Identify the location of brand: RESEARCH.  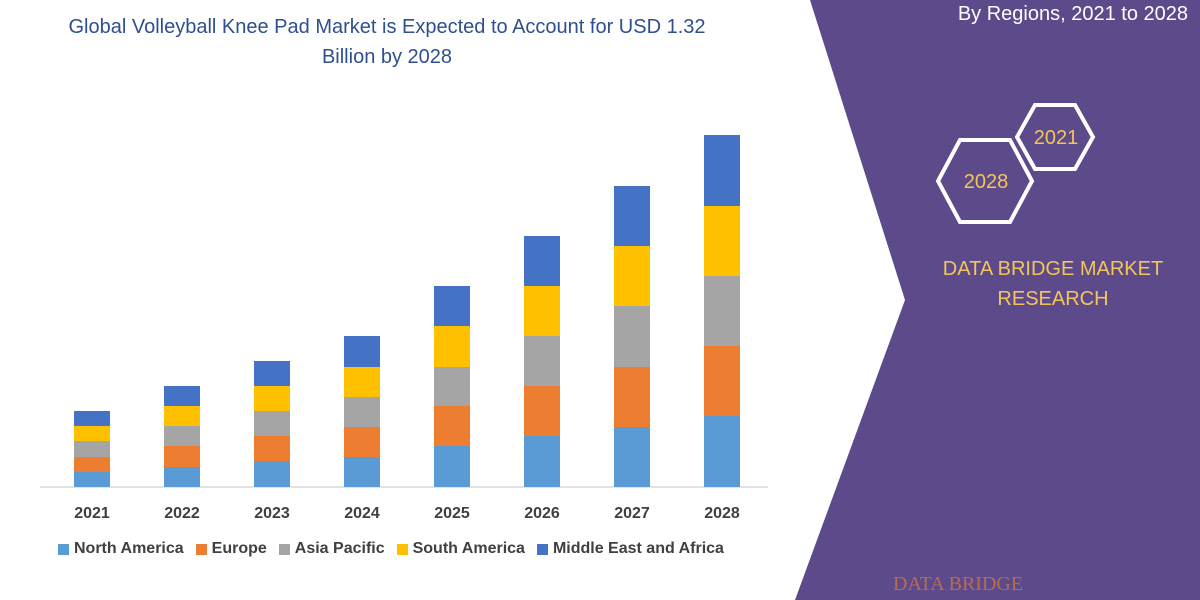
(1052, 299).